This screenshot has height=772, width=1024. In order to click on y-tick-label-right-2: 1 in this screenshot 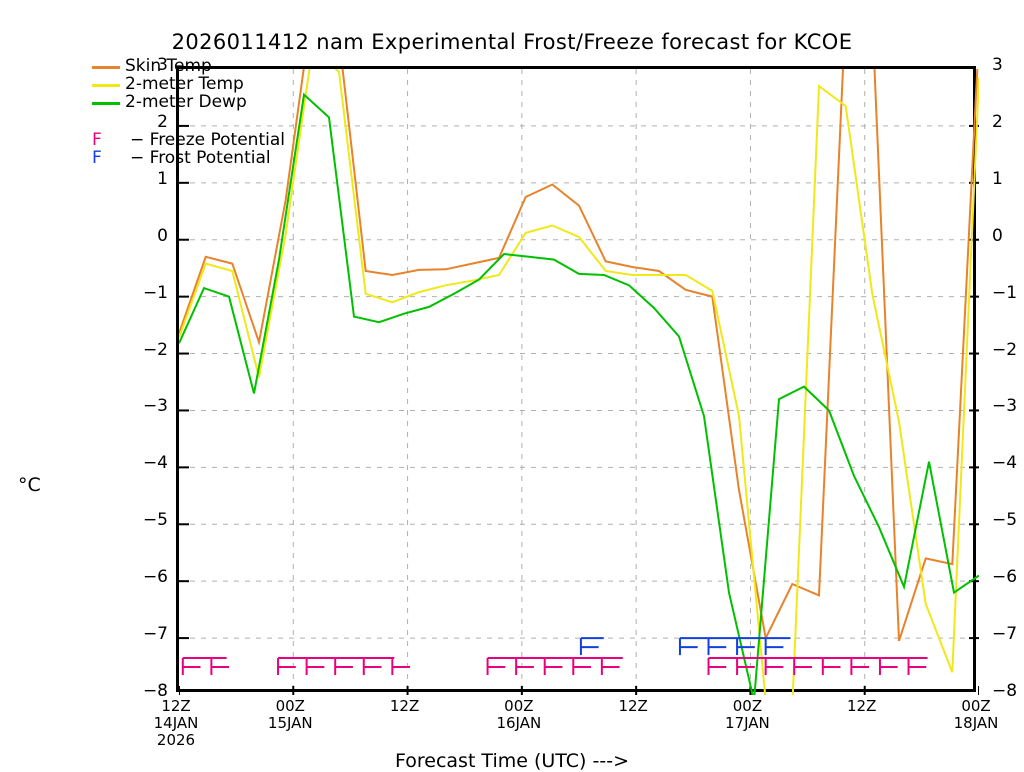, I will do `click(997, 178)`.